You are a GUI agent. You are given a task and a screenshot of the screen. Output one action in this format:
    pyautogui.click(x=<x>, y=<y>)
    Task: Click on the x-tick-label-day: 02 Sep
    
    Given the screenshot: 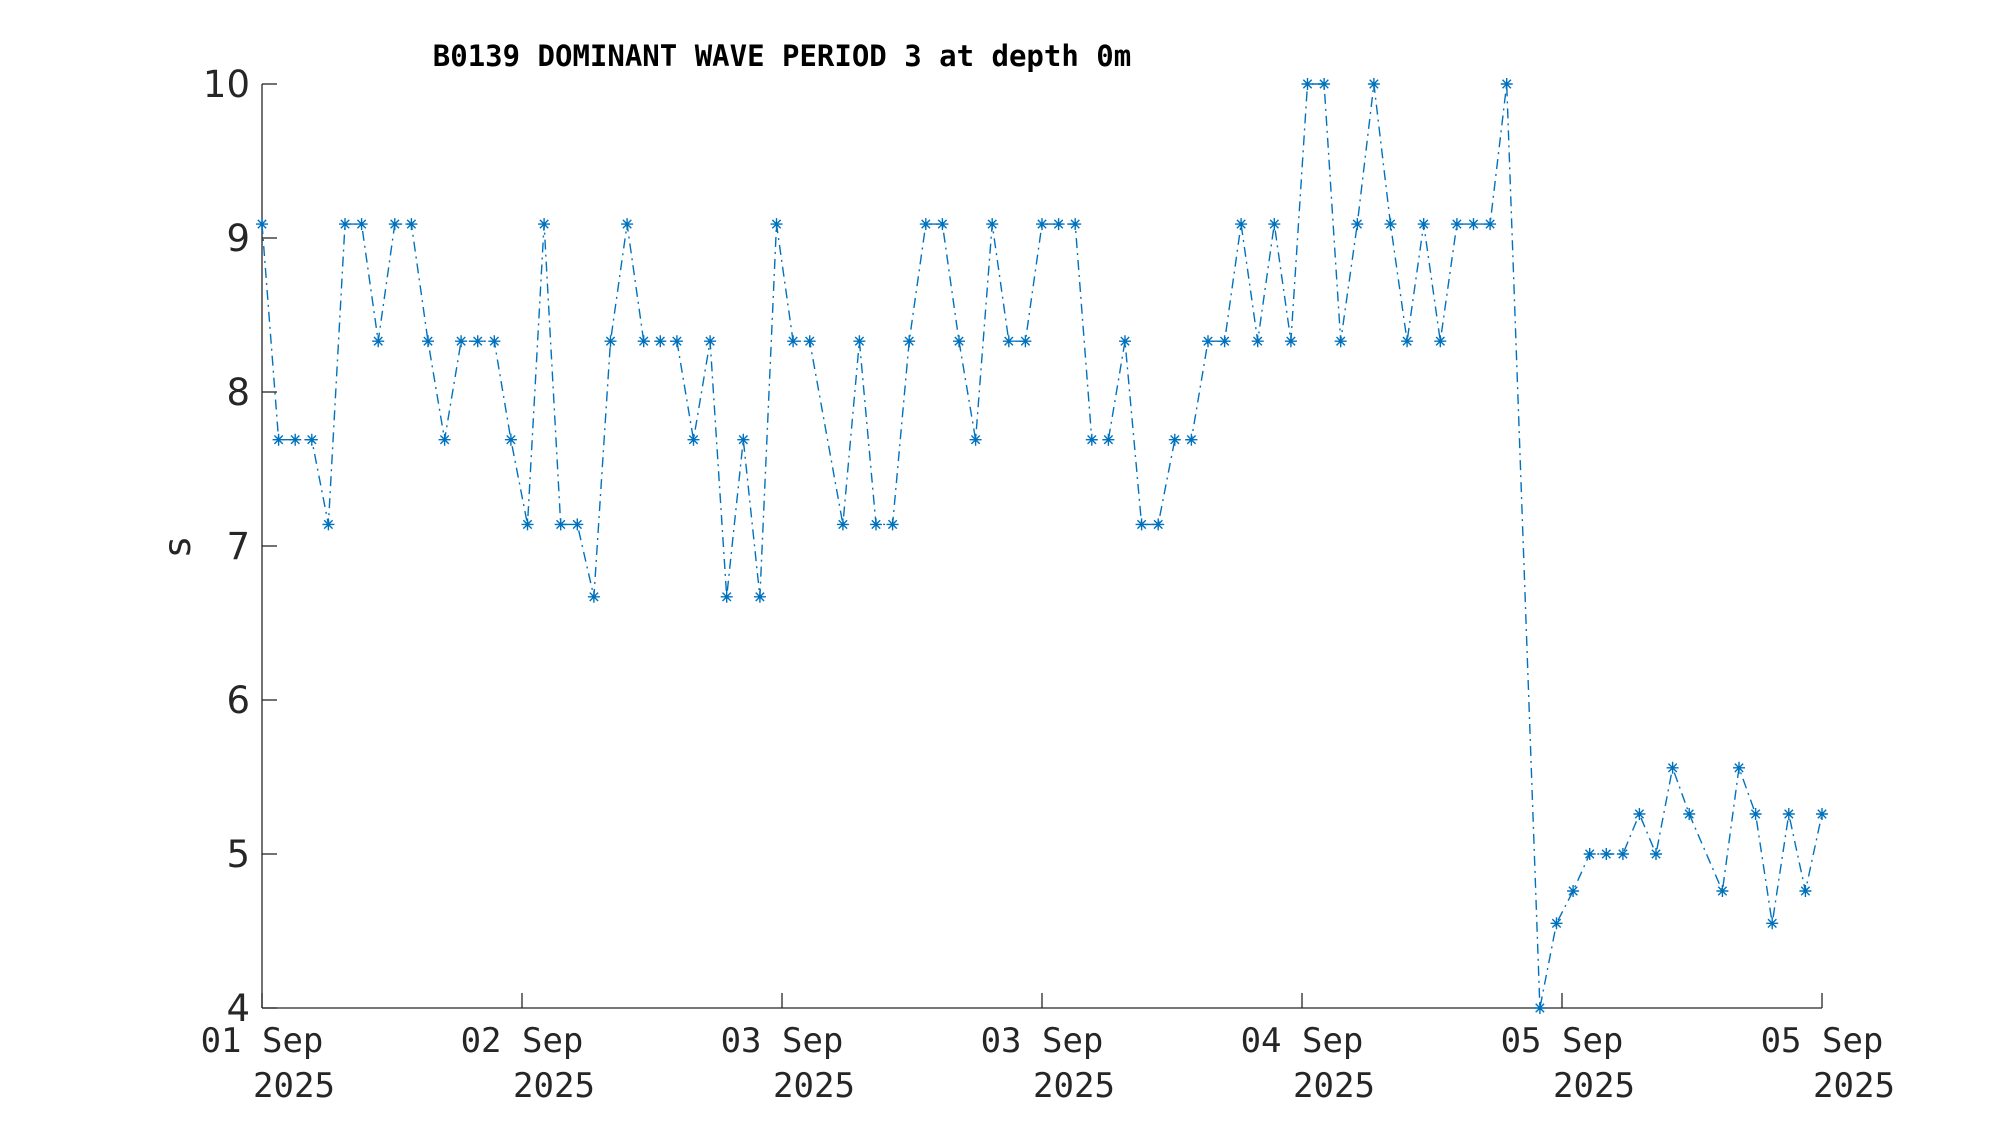 What is the action you would take?
    pyautogui.click(x=522, y=1041)
    